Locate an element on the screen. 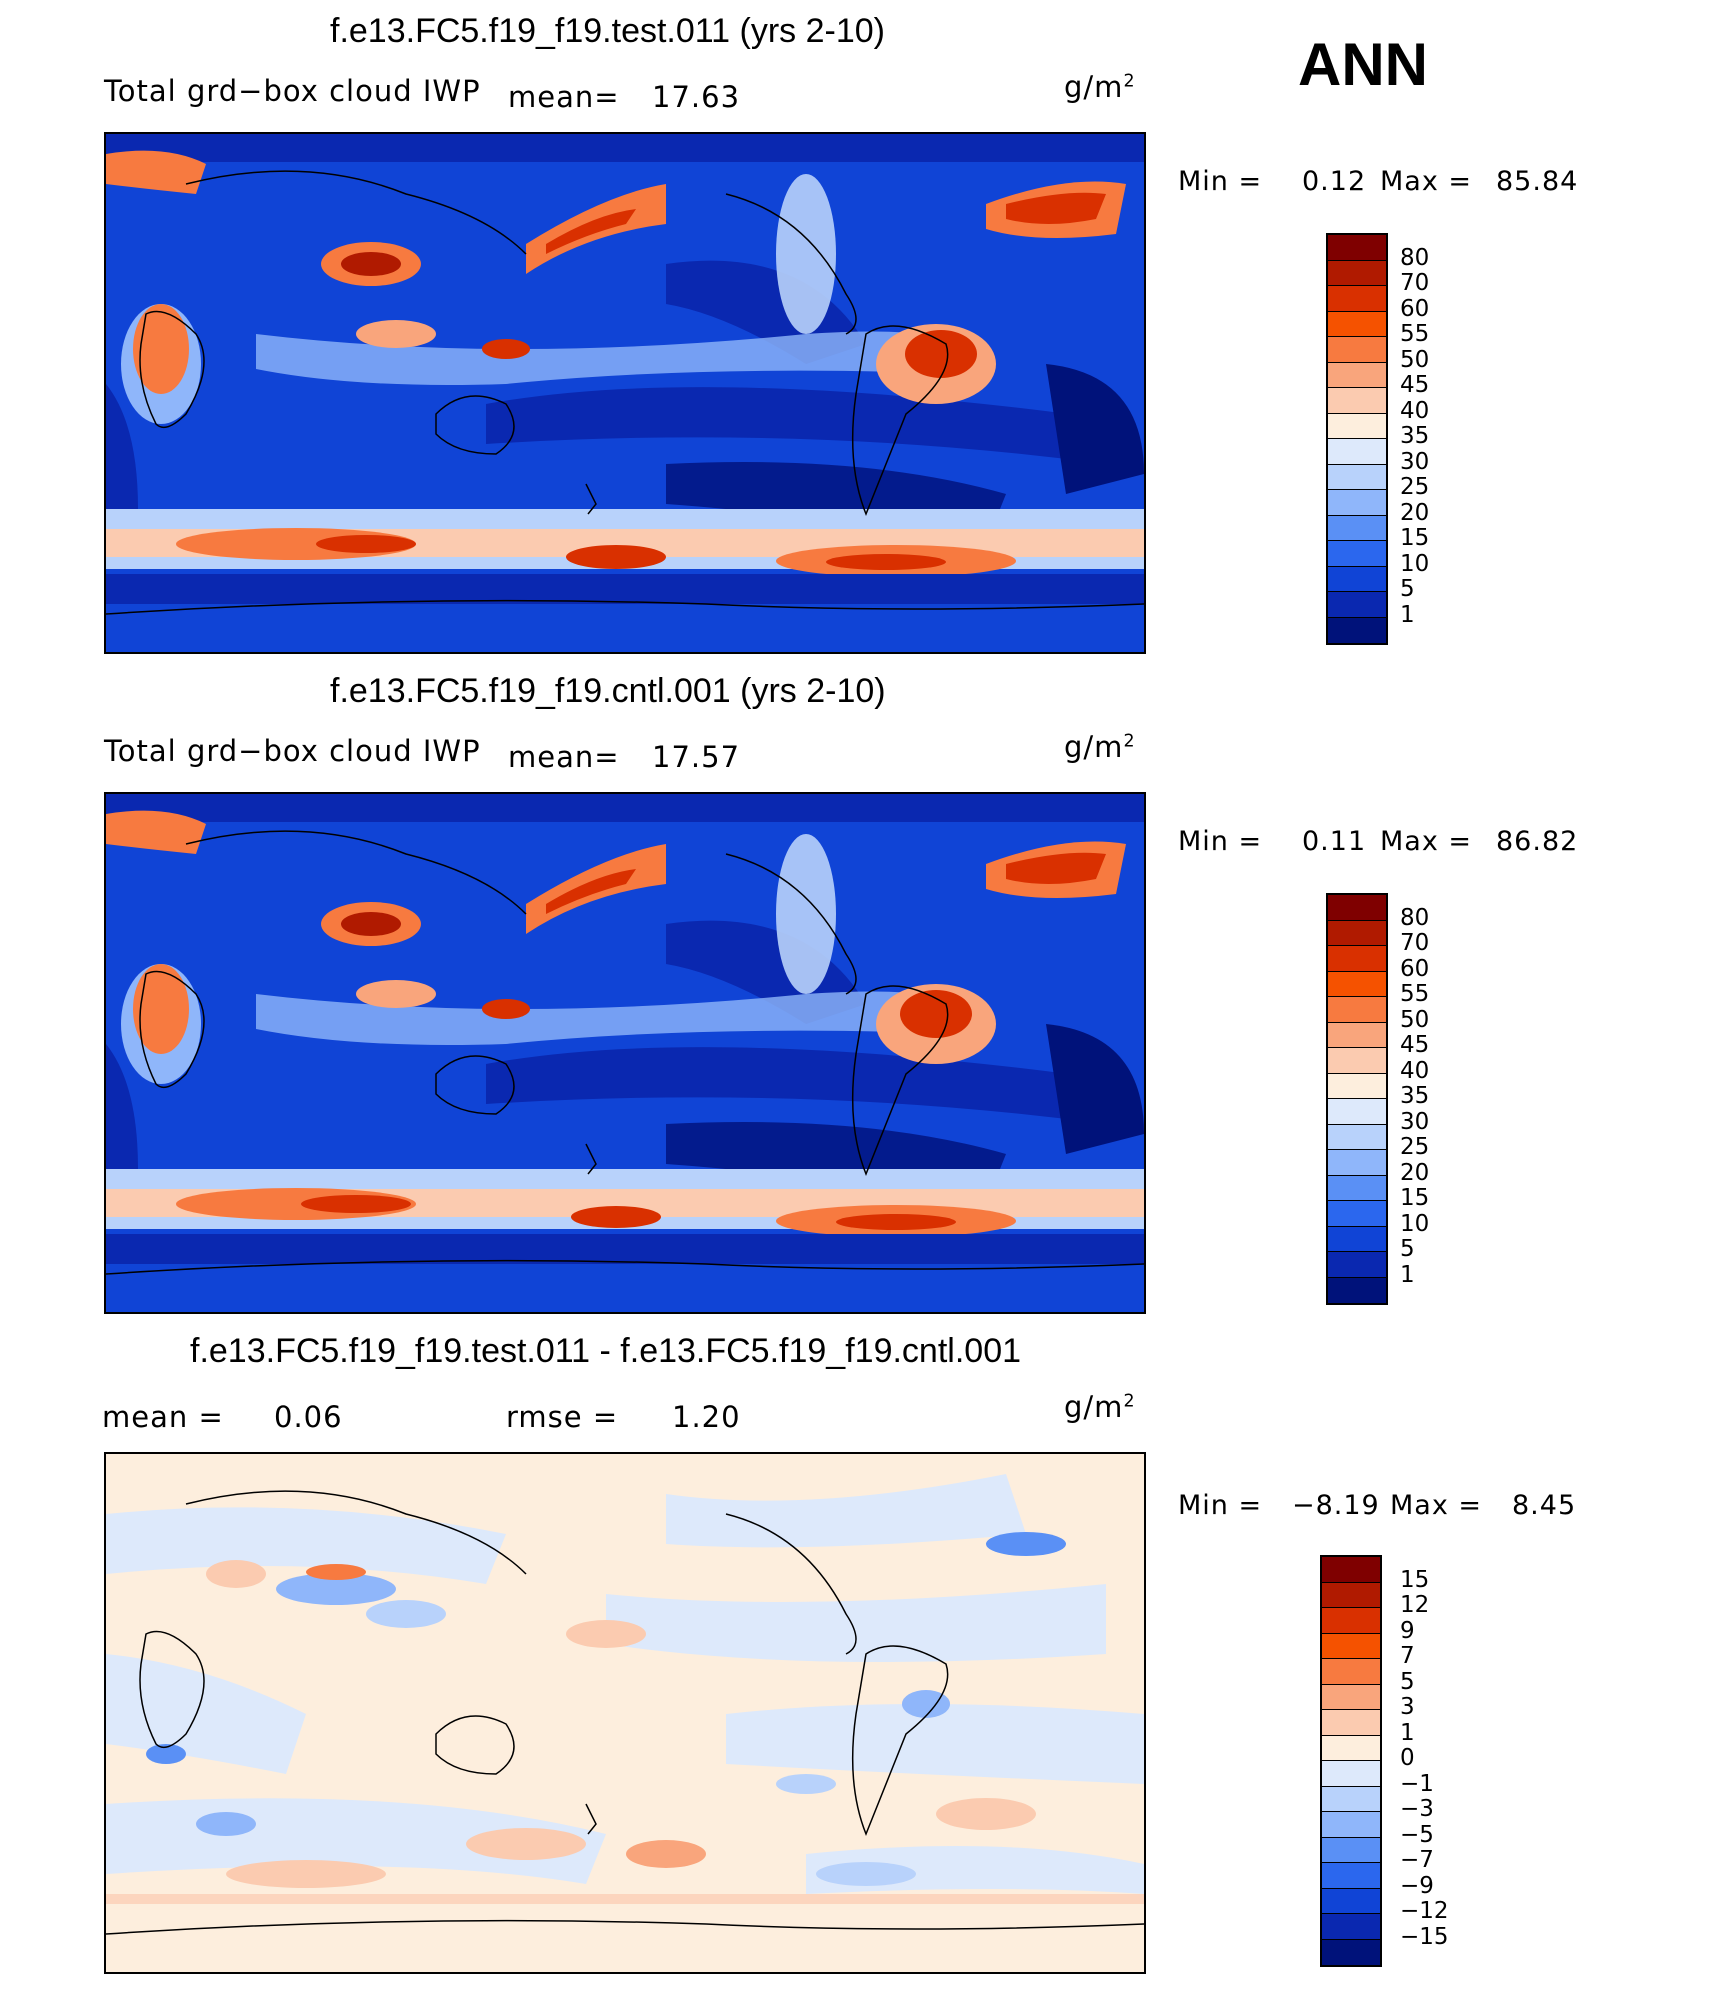  colorbar-panel3 is located at coordinates (1351, 1761).